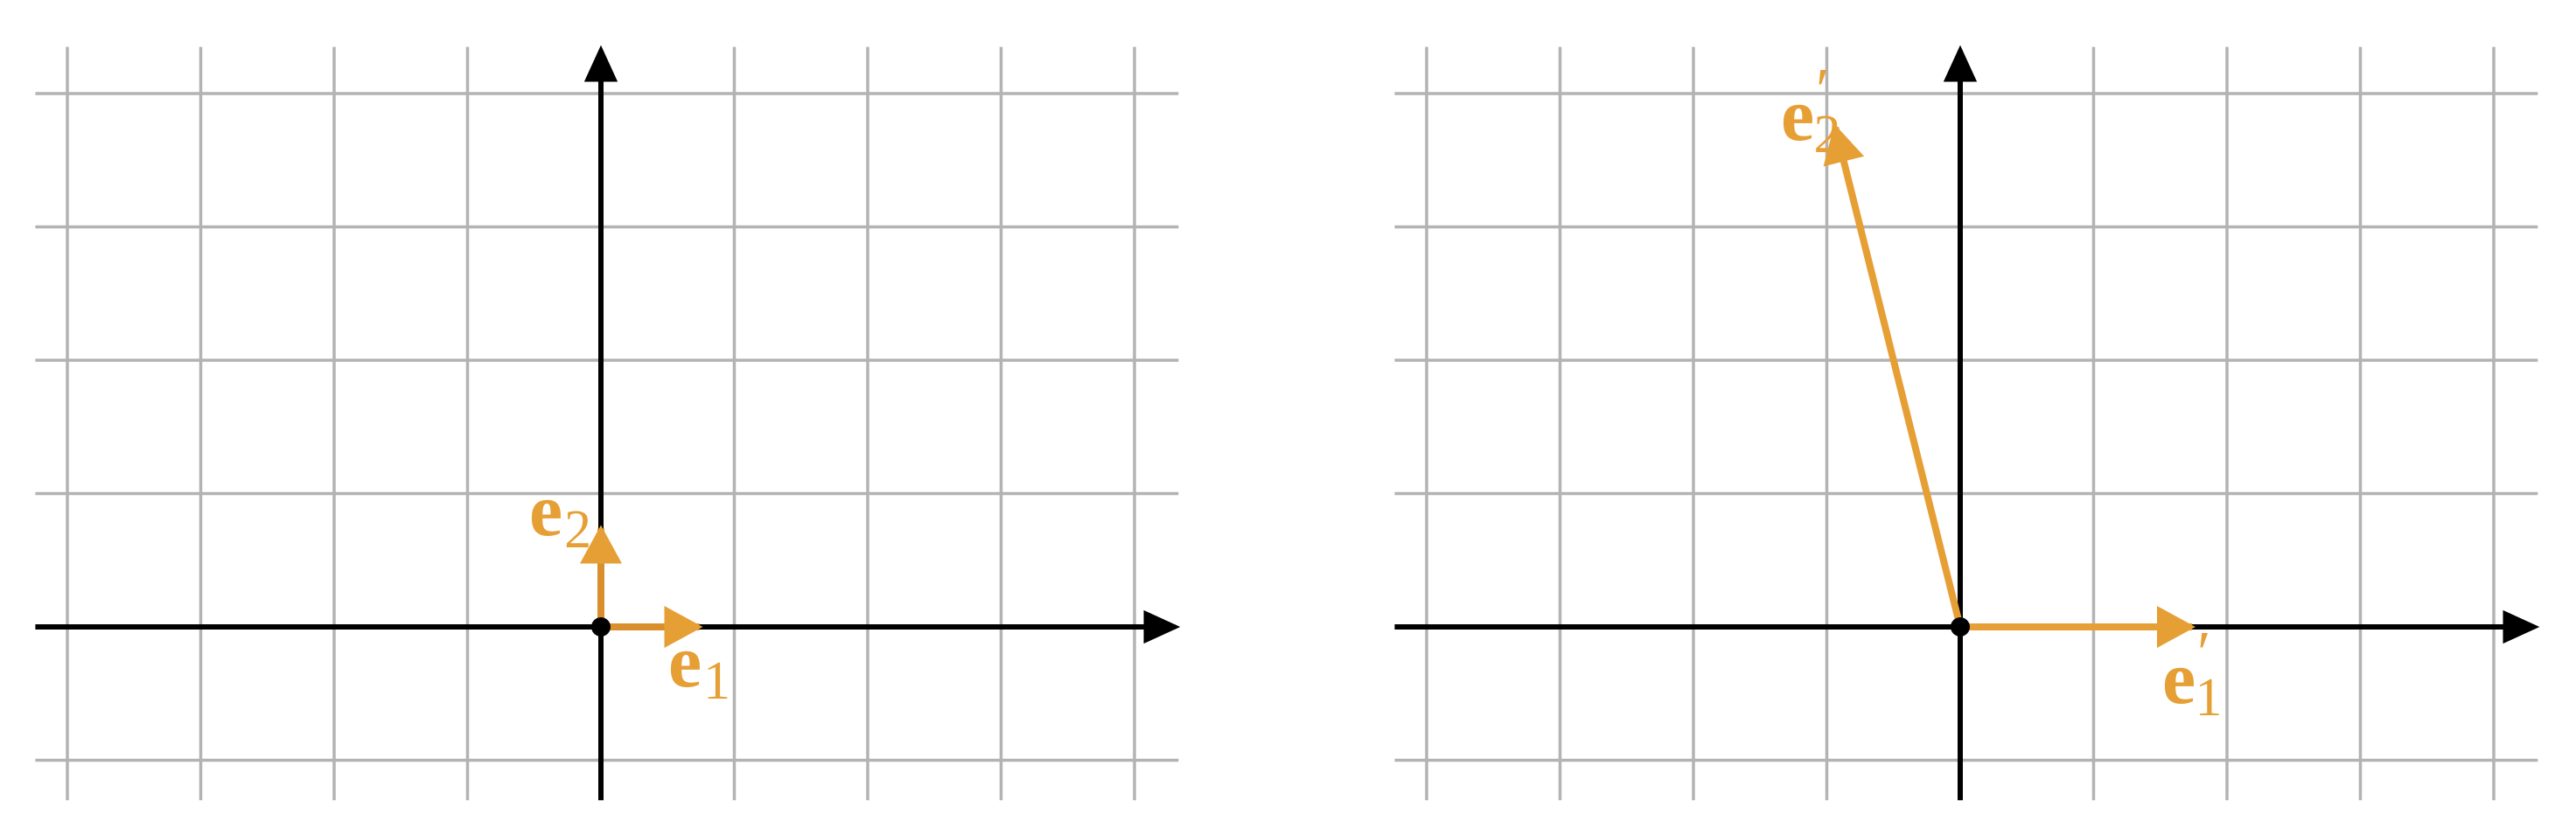 This screenshot has width=2576, height=835. I want to click on vector-label: e2, so click(560, 514).